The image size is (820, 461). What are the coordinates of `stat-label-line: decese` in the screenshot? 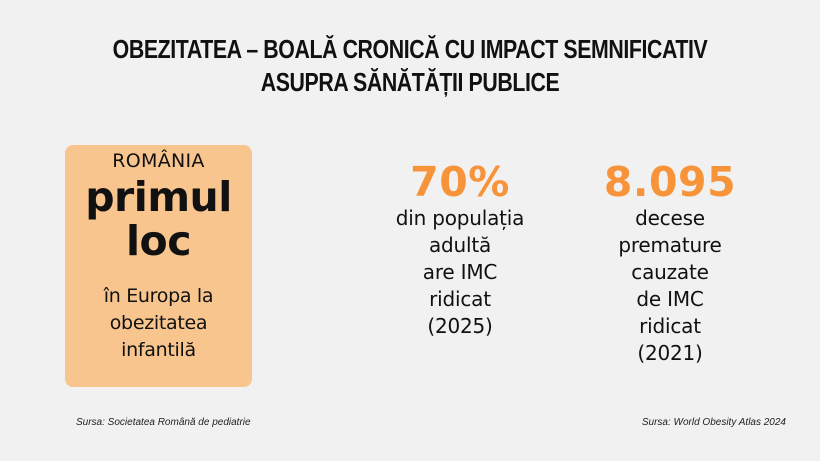 It's located at (670, 218).